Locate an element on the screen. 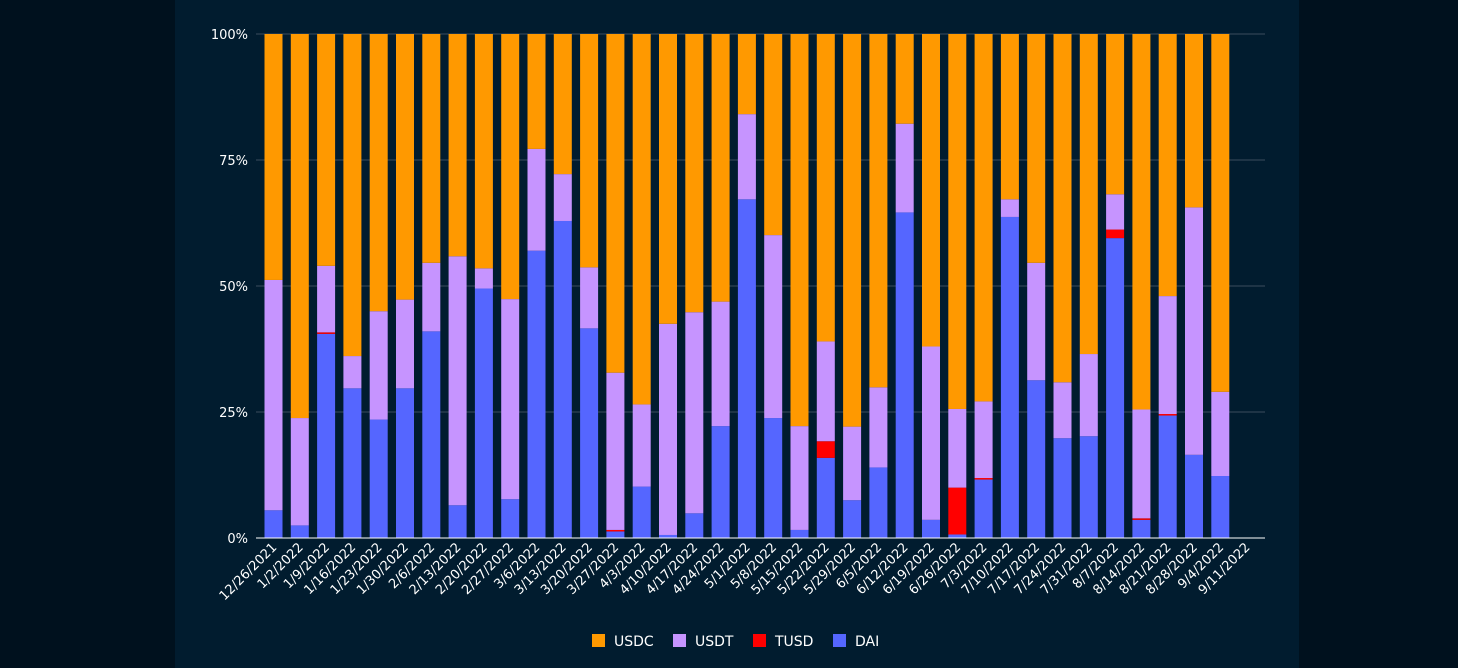  legend-item-usdc: USDC is located at coordinates (623, 642).